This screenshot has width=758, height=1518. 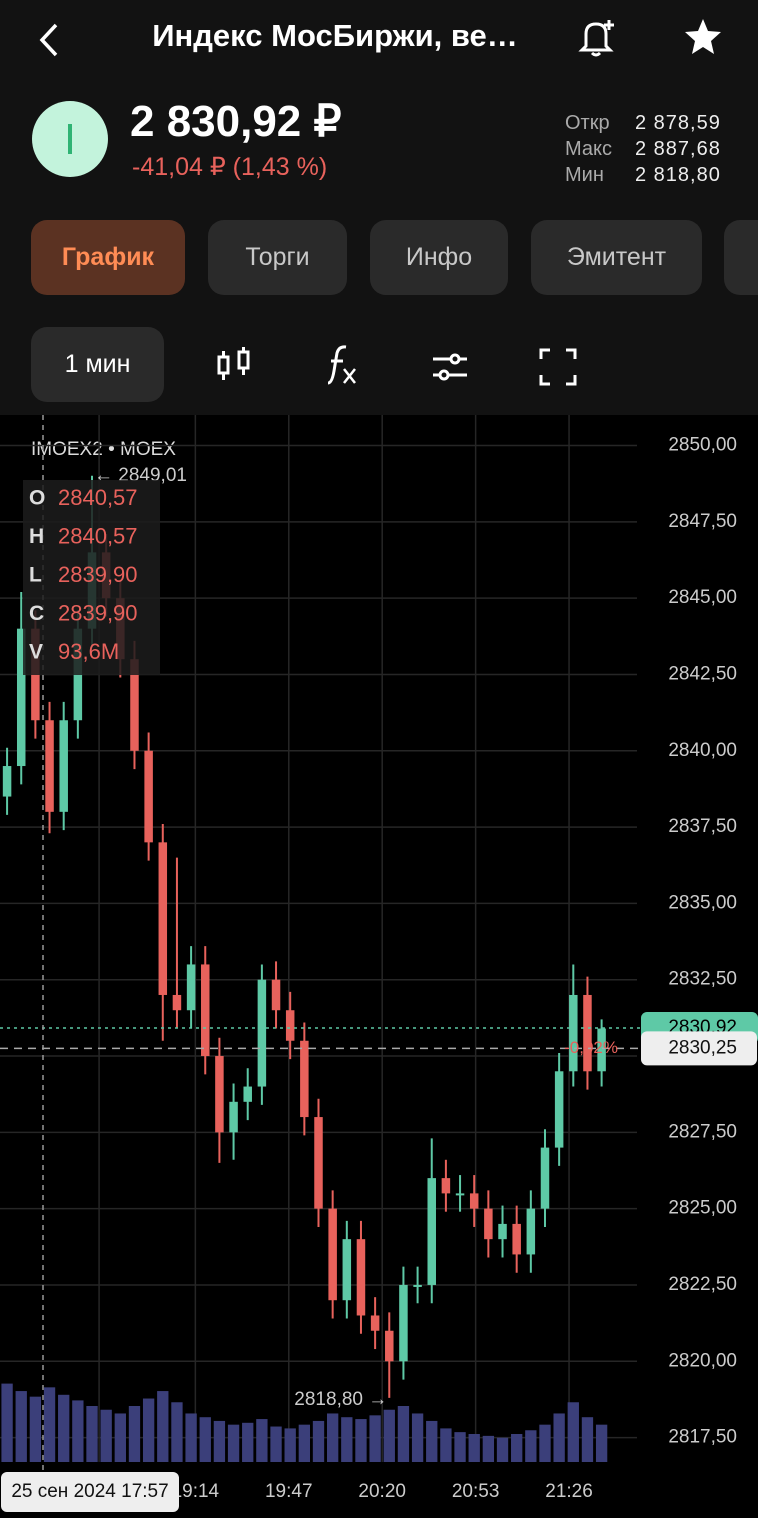 I want to click on fullscreen-button, so click(x=558, y=367).